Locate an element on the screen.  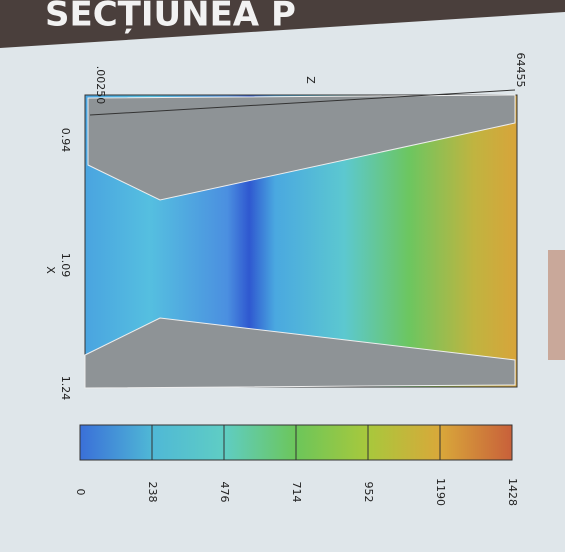
z-start: .00250 is located at coordinates (100, 85).